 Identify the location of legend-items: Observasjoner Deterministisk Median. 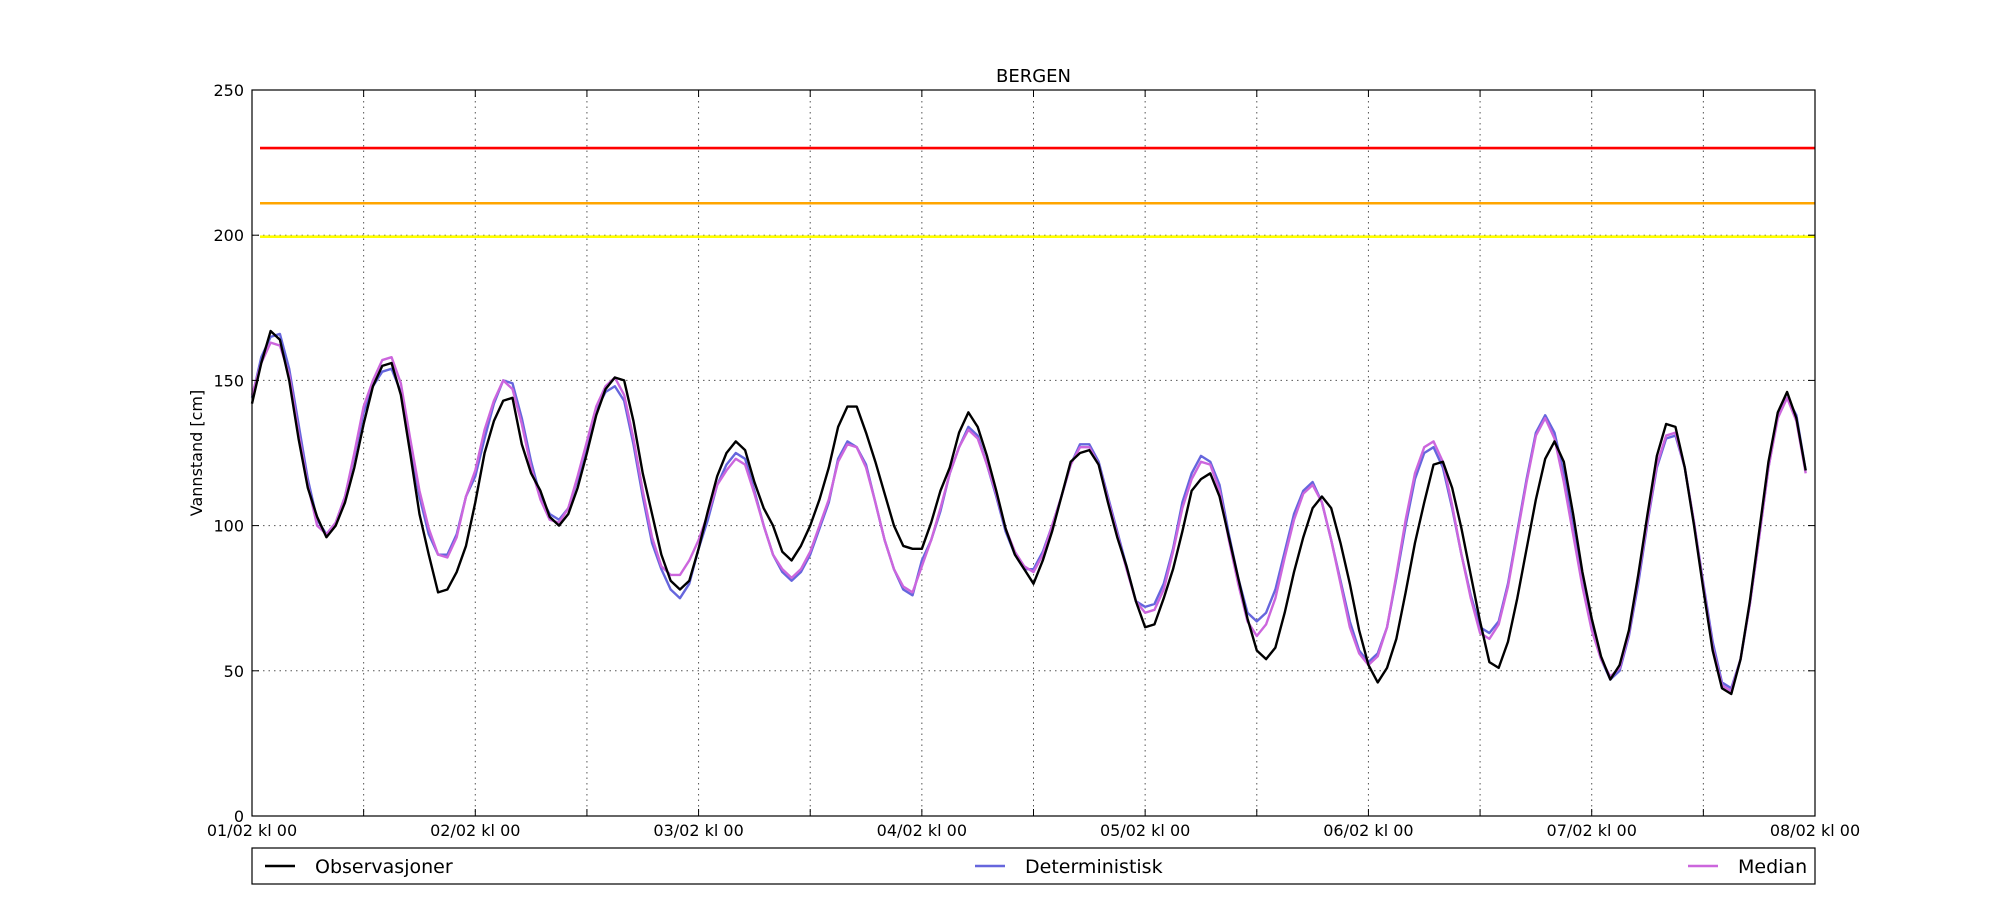
(1036, 867).